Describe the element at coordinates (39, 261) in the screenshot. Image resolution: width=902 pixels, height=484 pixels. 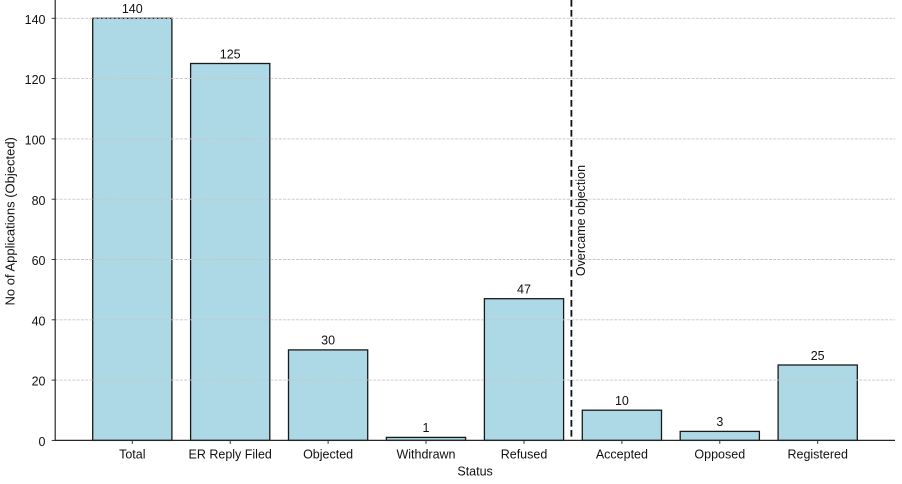
I see `svg-text: 60` at that location.